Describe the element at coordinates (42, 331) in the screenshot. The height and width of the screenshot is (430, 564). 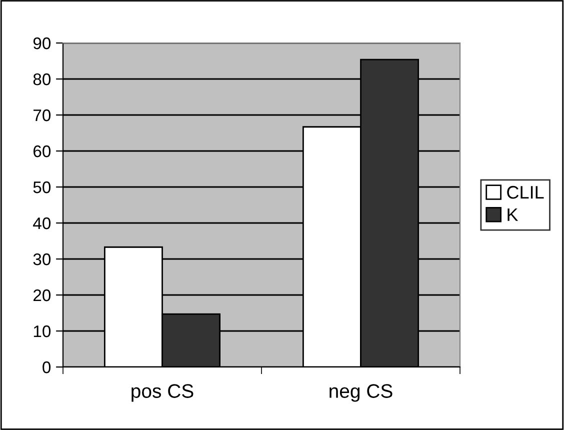
I see `y-tick-label: 10` at that location.